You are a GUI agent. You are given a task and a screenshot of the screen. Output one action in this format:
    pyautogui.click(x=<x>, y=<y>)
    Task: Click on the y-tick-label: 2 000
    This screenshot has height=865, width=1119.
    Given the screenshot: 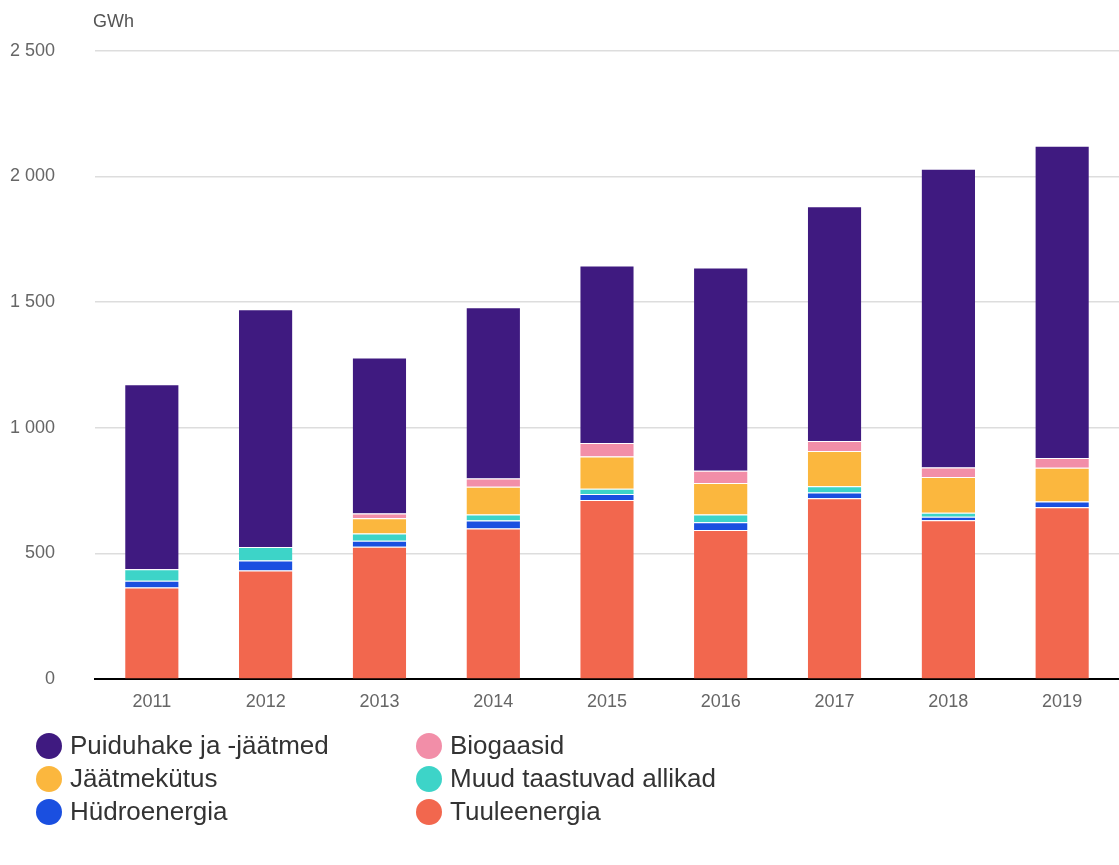 What is the action you would take?
    pyautogui.click(x=32, y=175)
    